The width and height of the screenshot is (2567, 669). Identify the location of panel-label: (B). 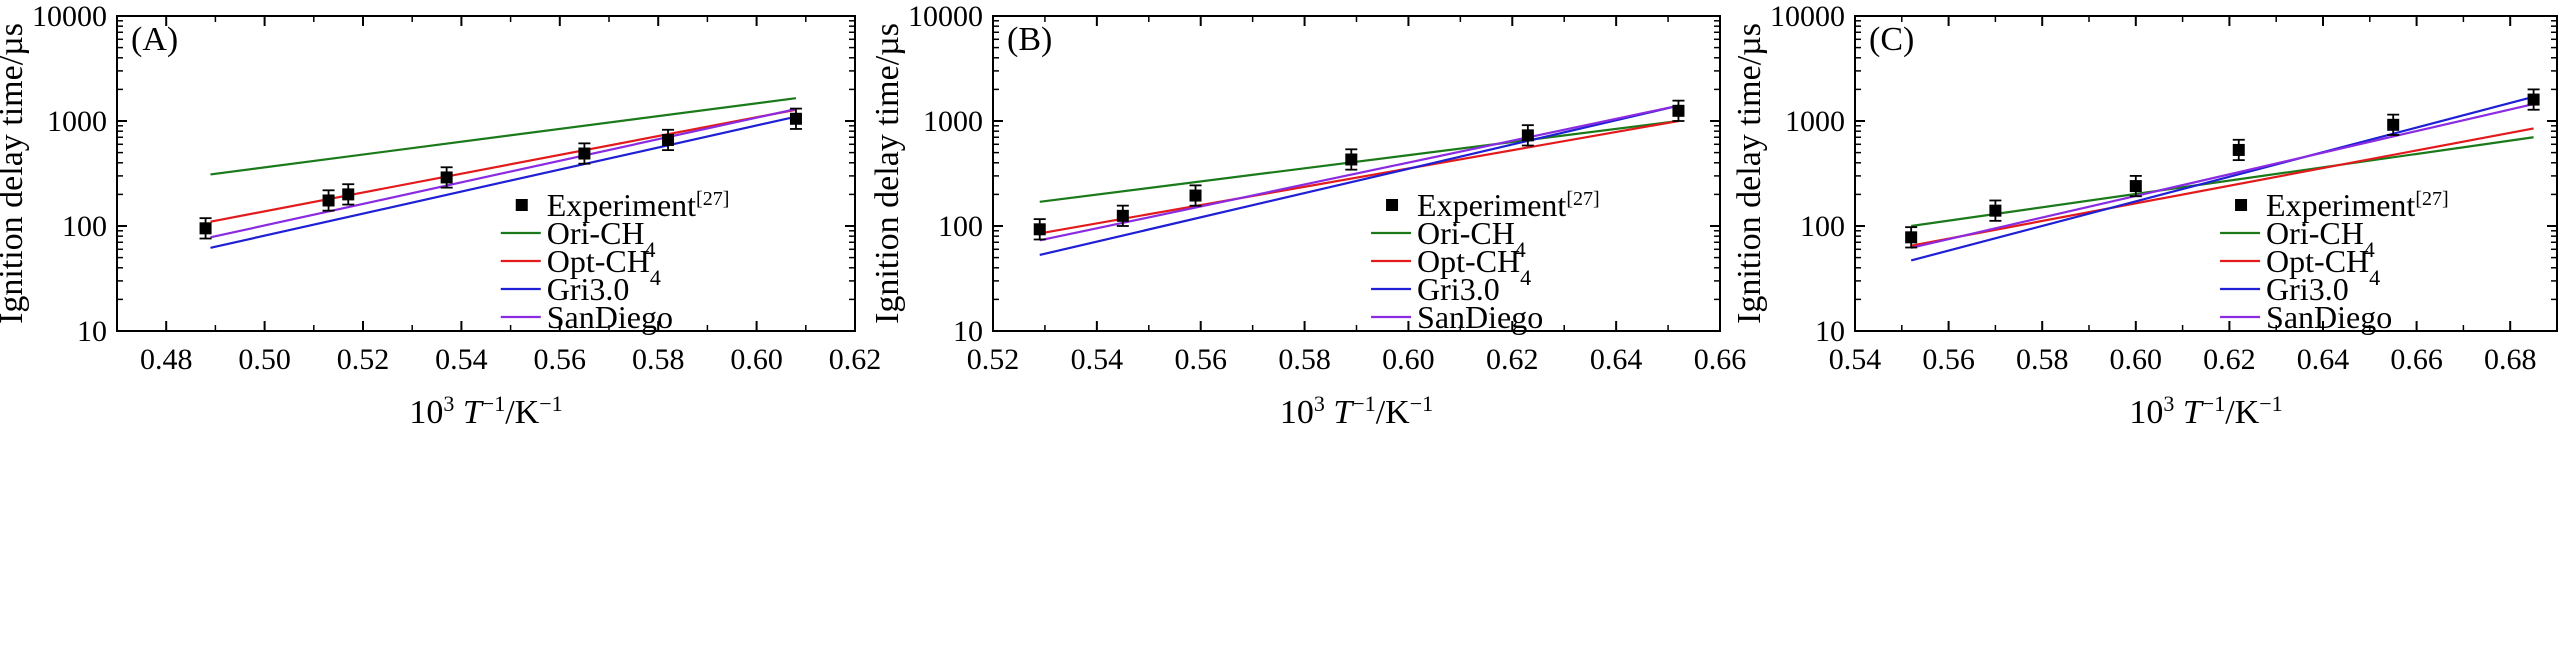
(1029, 39).